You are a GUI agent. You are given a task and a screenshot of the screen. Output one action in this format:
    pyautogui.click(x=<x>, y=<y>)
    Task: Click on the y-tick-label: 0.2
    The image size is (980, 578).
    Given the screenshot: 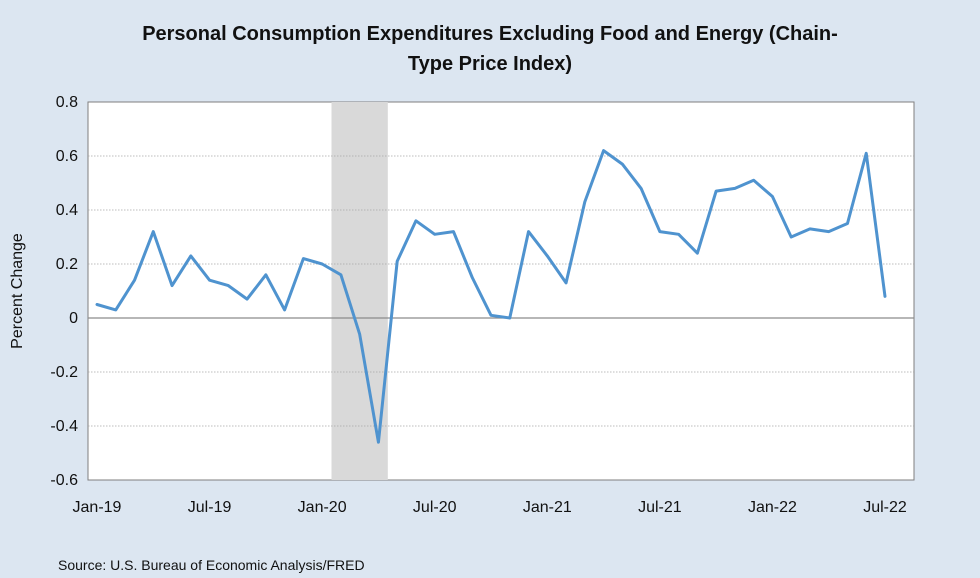 What is the action you would take?
    pyautogui.click(x=67, y=264)
    